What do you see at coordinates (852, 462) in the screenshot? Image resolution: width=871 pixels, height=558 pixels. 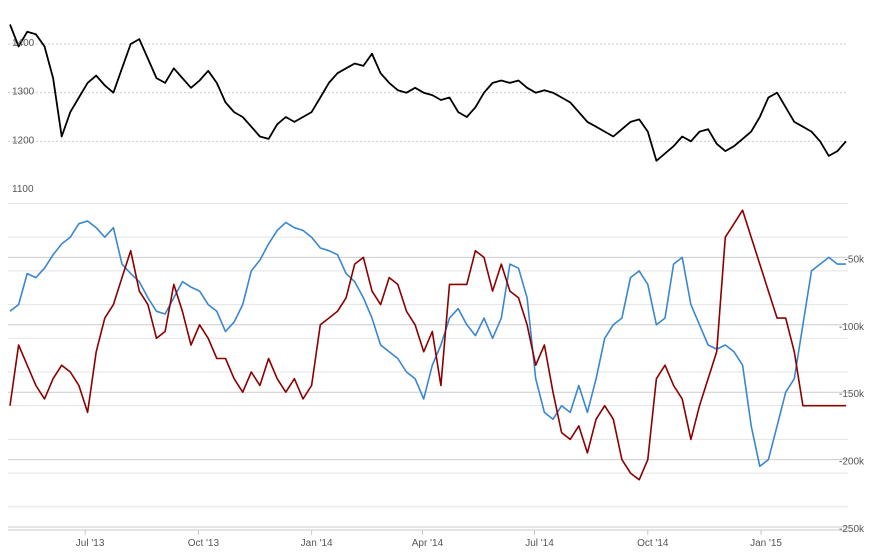 I see `bottom-y-tick-label: -200k` at bounding box center [852, 462].